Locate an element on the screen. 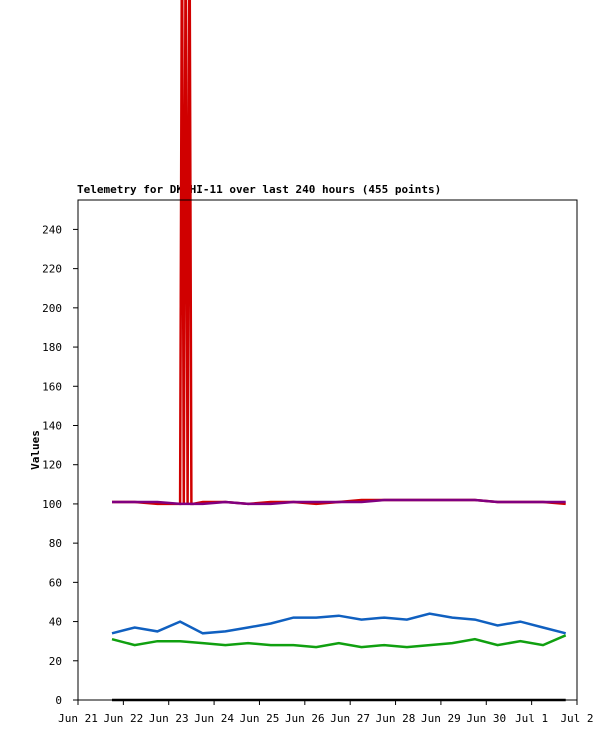 The image size is (615, 741). x-tick-label: Jun 30 is located at coordinates (486, 718).